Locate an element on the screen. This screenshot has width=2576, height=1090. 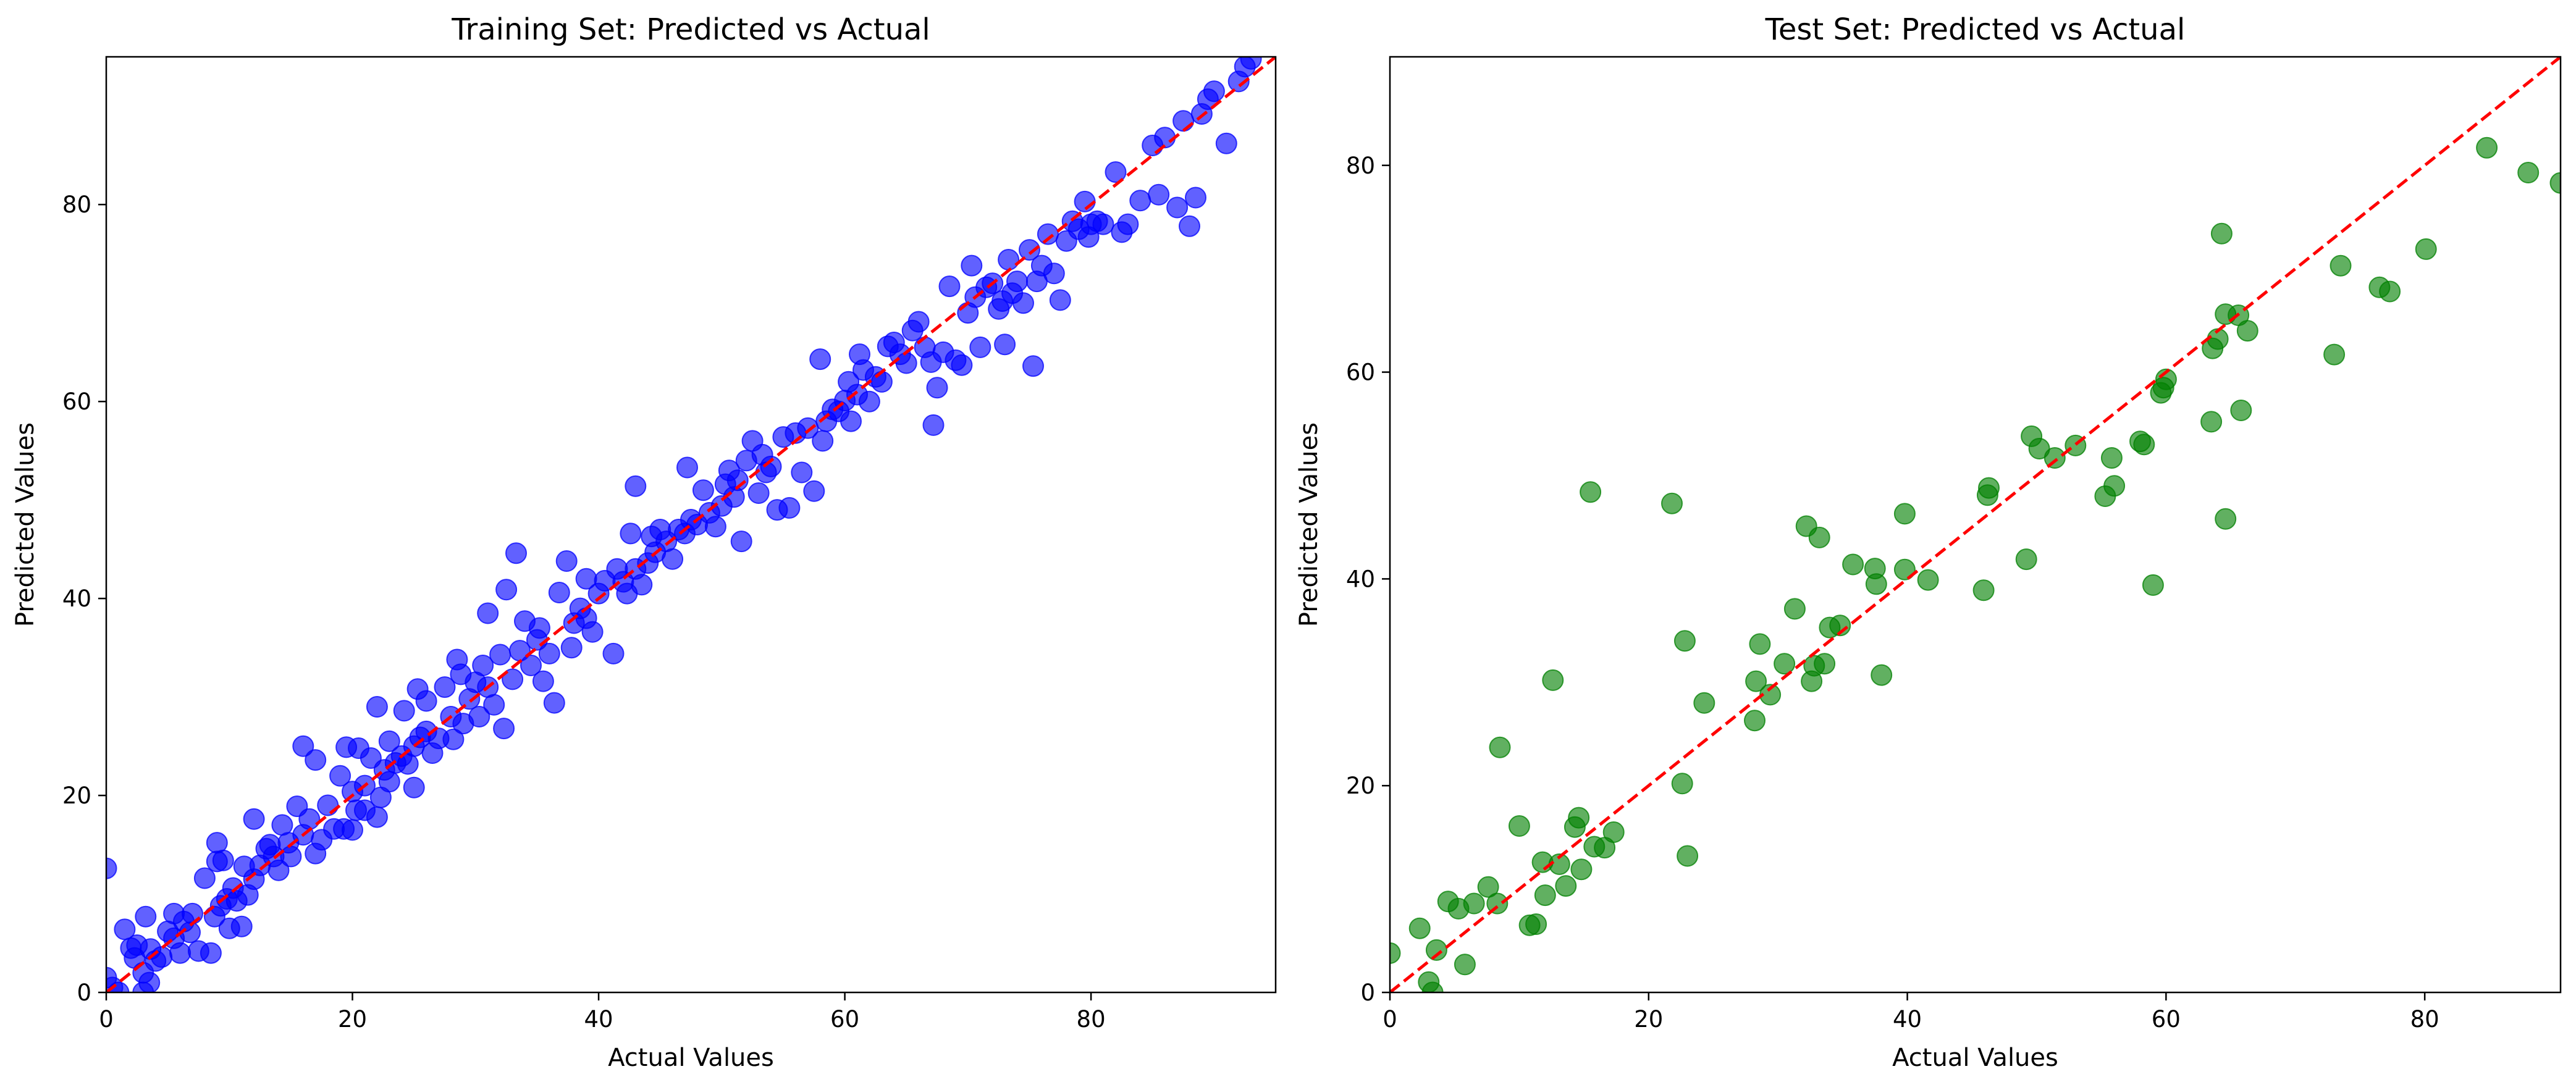
train-x-tick-label: 0 is located at coordinates (106, 1019).